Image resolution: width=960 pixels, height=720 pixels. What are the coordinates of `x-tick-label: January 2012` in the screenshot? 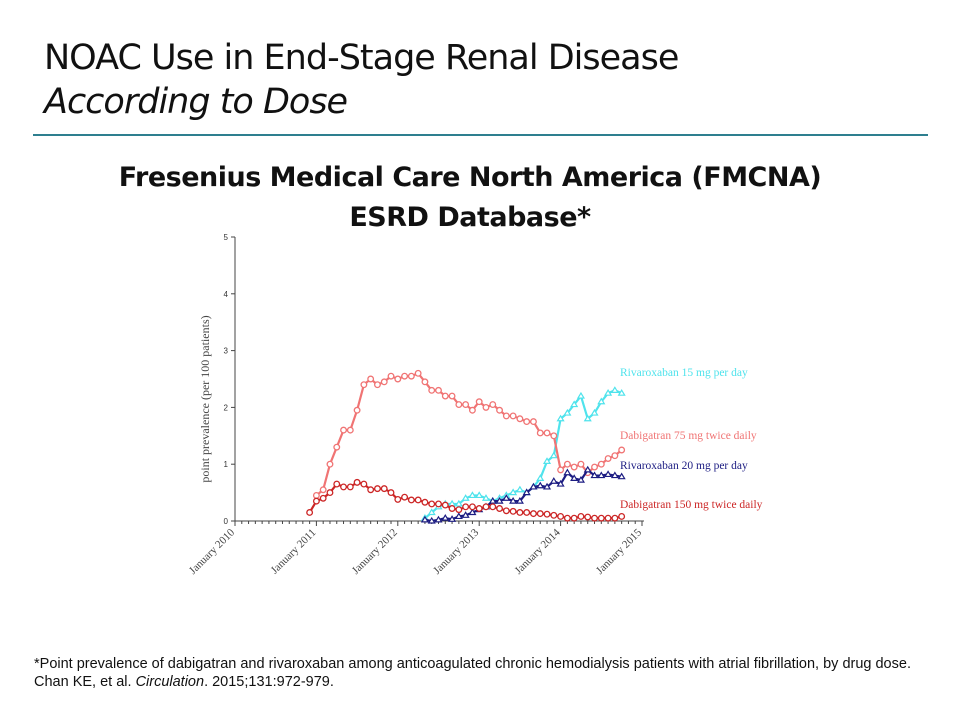 It's located at (375, 552).